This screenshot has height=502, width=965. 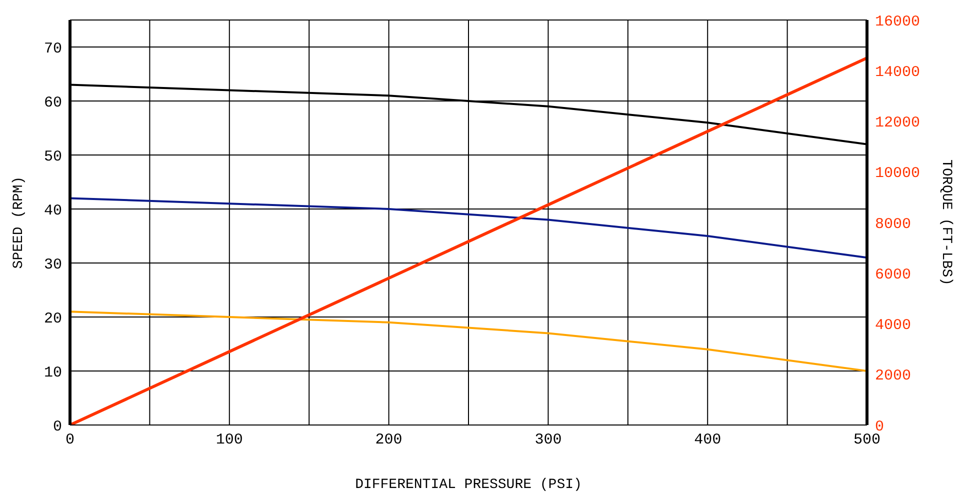 What do you see at coordinates (897, 123) in the screenshot?
I see `y2-tick-label: 12000` at bounding box center [897, 123].